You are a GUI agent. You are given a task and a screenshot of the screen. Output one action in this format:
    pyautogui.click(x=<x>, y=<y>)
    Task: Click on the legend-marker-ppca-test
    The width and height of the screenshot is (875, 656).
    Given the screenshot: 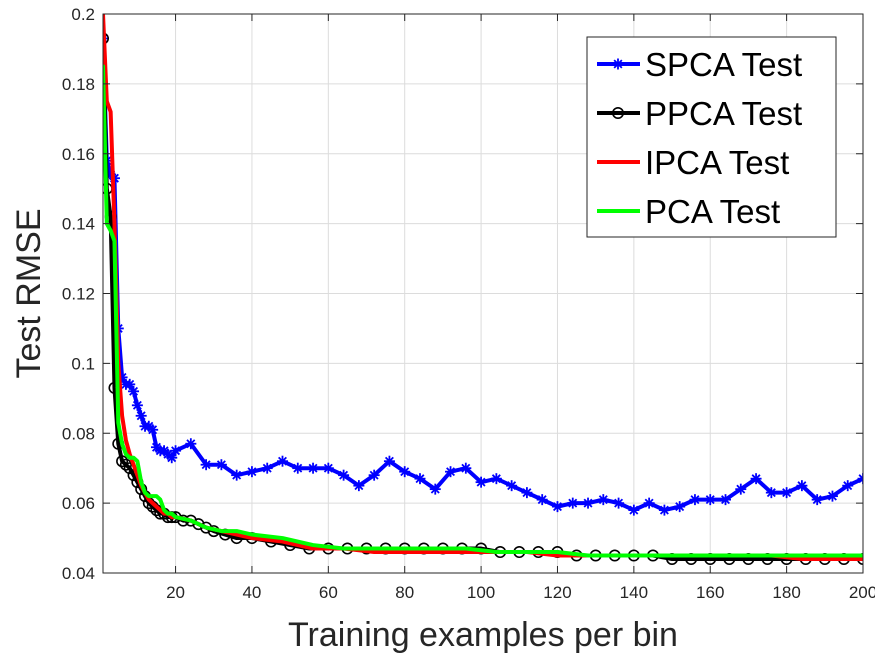 What is the action you would take?
    pyautogui.click(x=617, y=113)
    